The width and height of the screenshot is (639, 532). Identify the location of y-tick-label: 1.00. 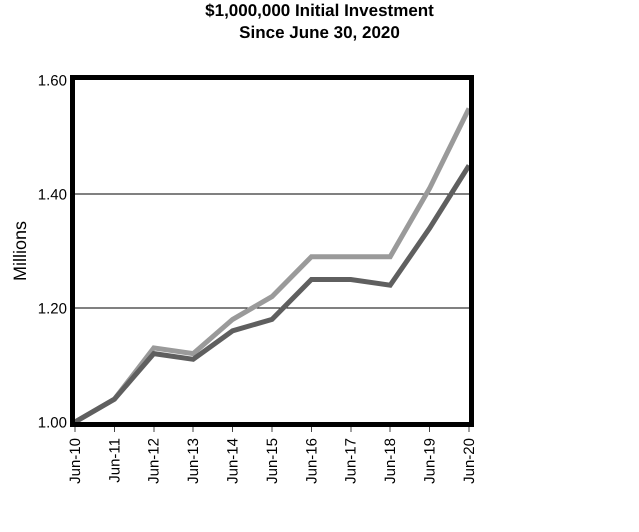
(52, 423).